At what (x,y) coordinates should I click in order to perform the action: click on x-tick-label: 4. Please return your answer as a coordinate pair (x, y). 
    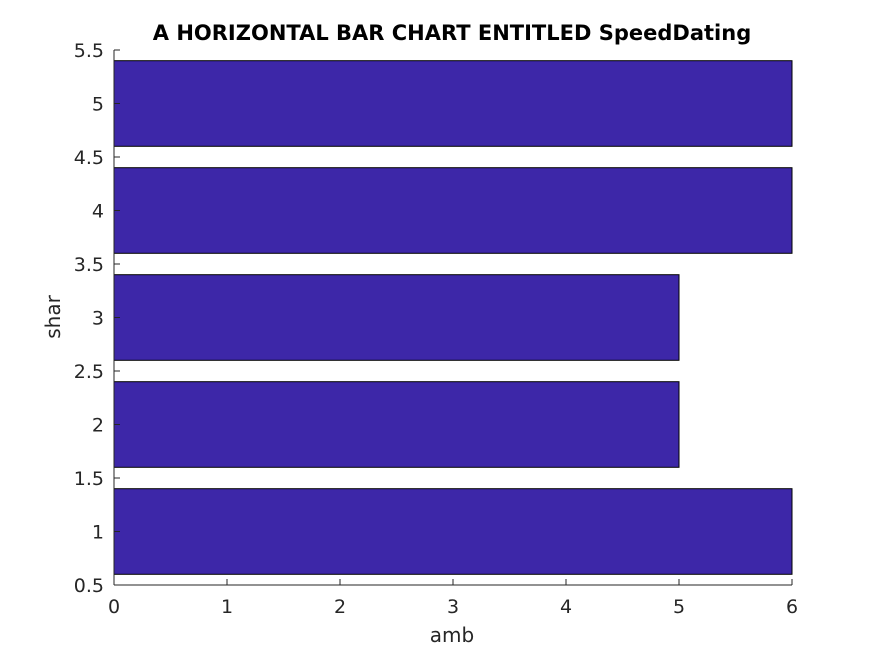
    Looking at the image, I should click on (566, 607).